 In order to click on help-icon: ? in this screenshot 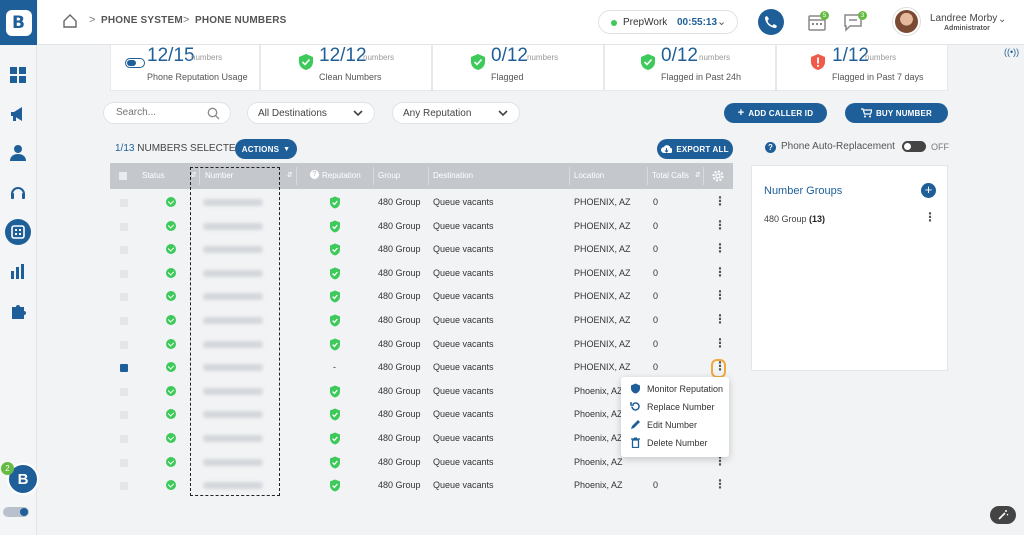, I will do `click(770, 147)`.